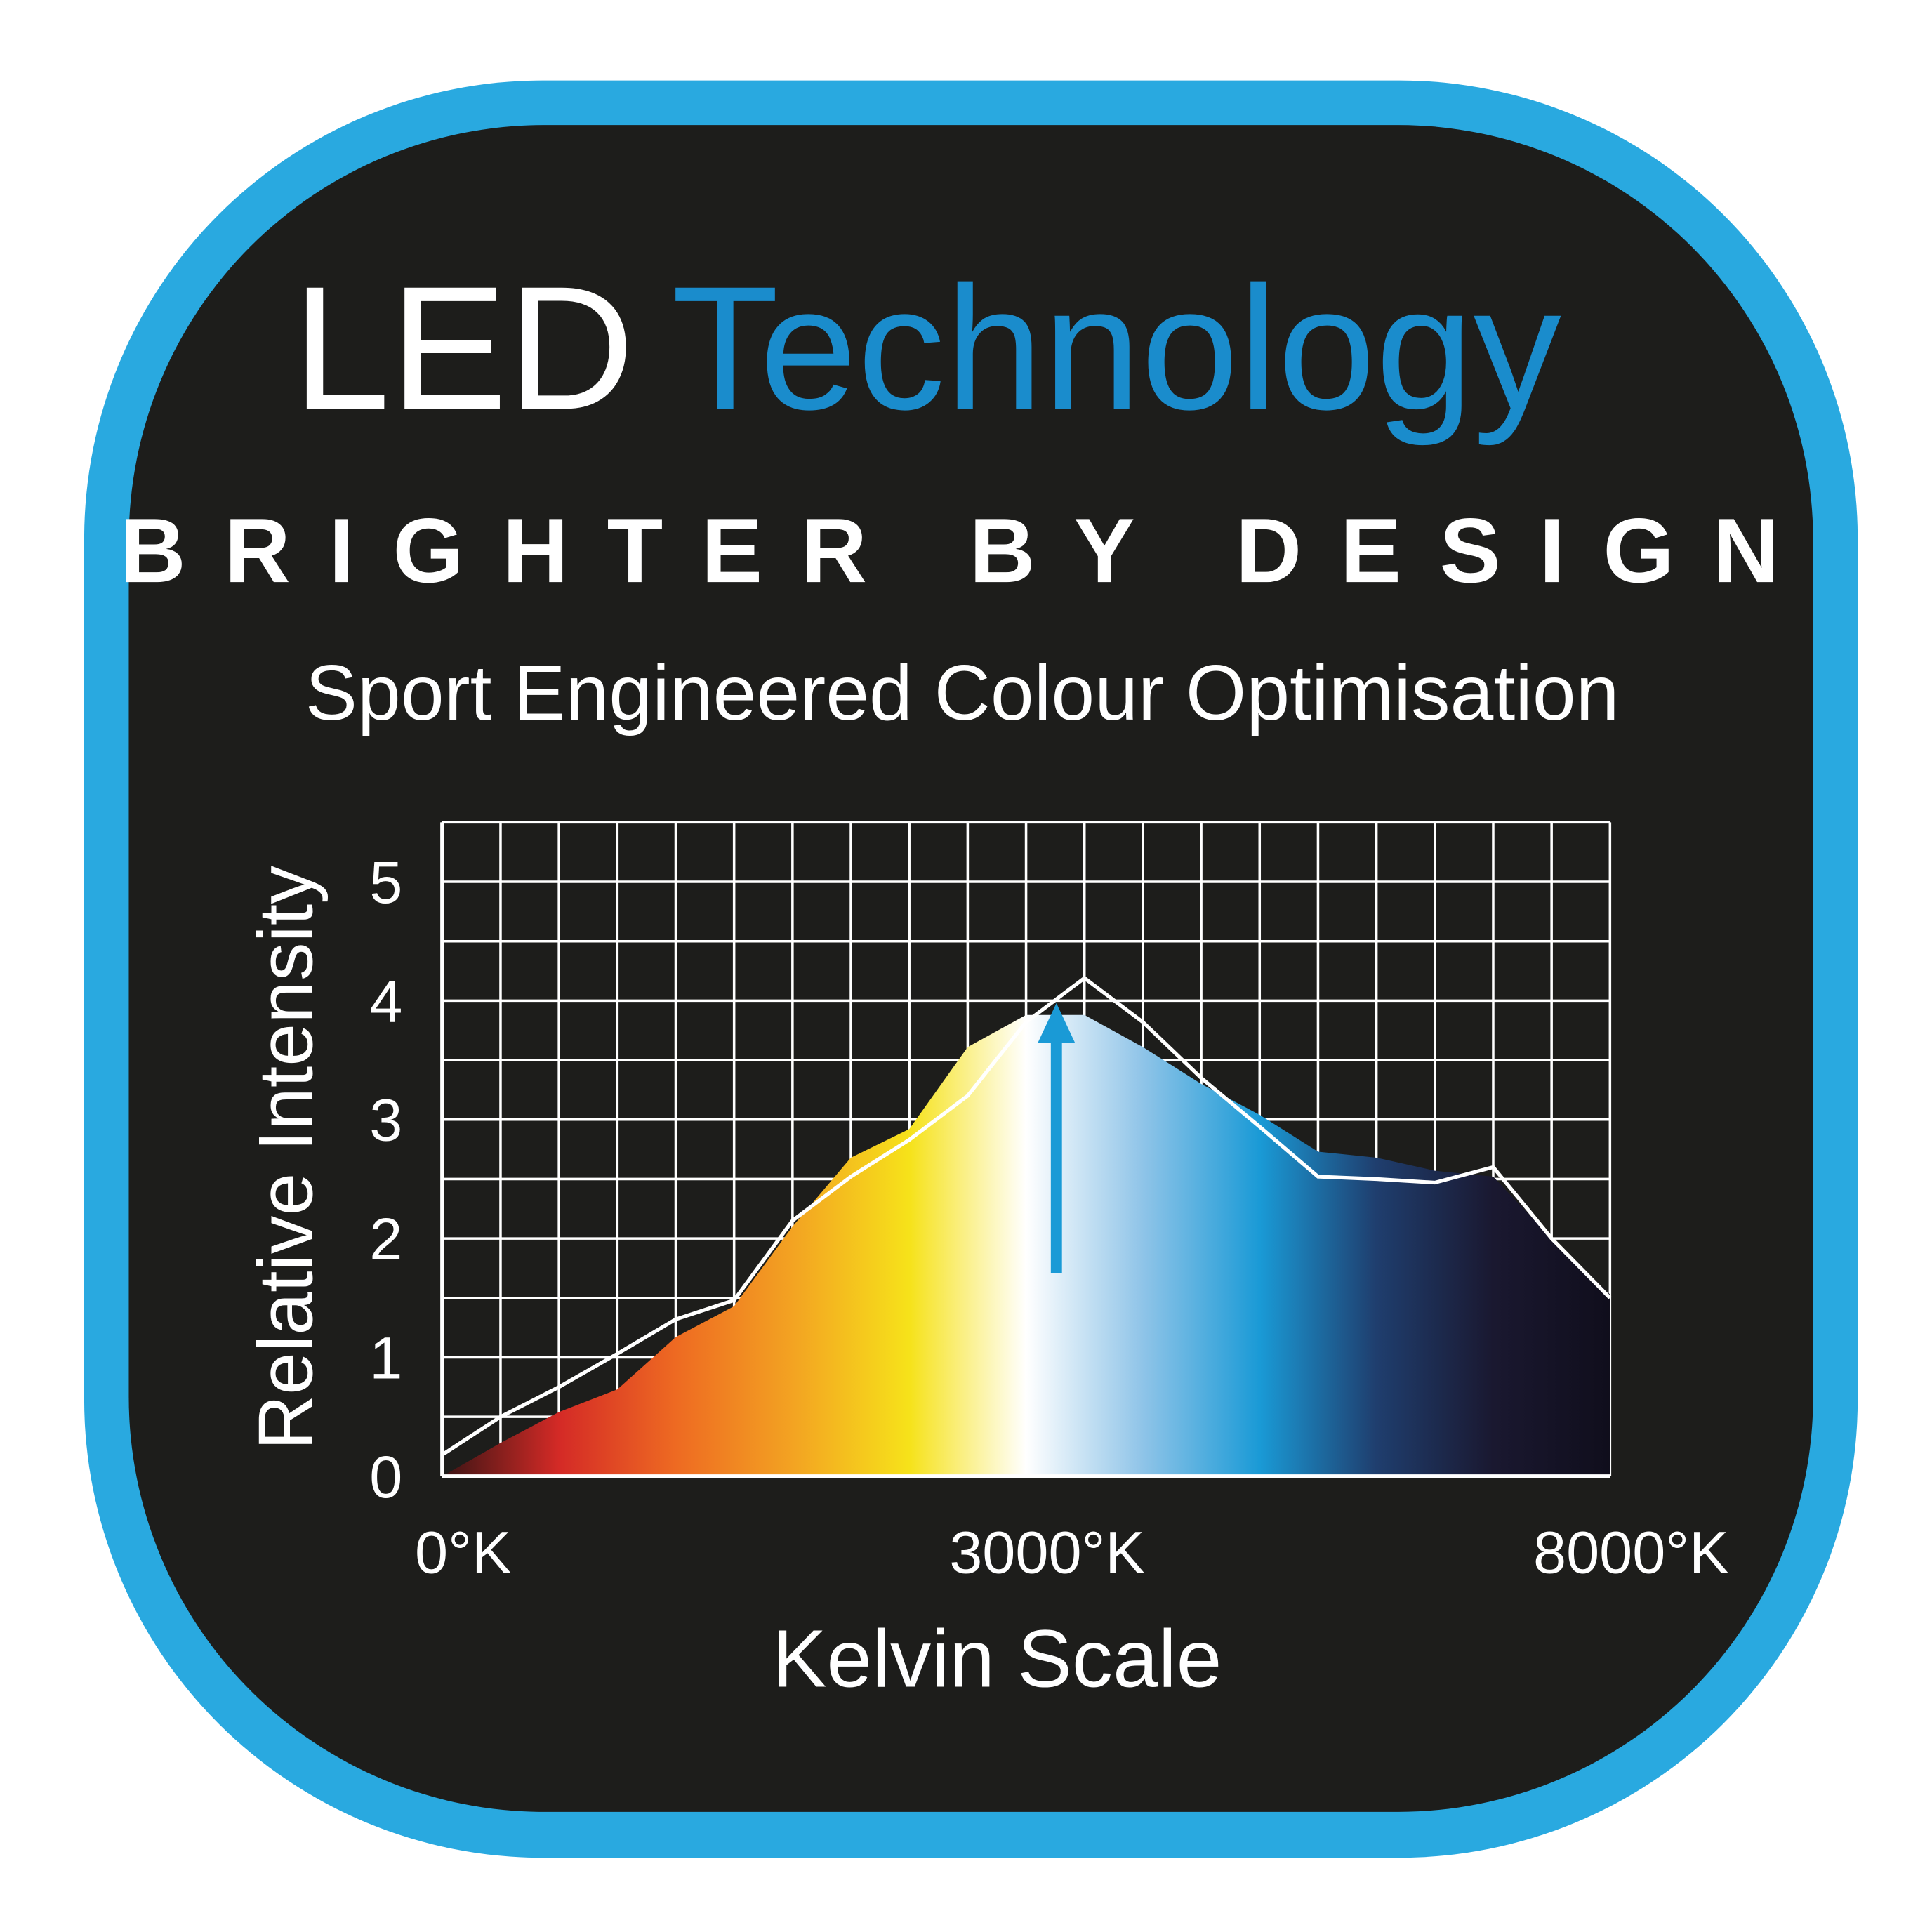 The height and width of the screenshot is (1932, 1932). What do you see at coordinates (1047, 1552) in the screenshot?
I see `x-tick-label: 3000°K` at bounding box center [1047, 1552].